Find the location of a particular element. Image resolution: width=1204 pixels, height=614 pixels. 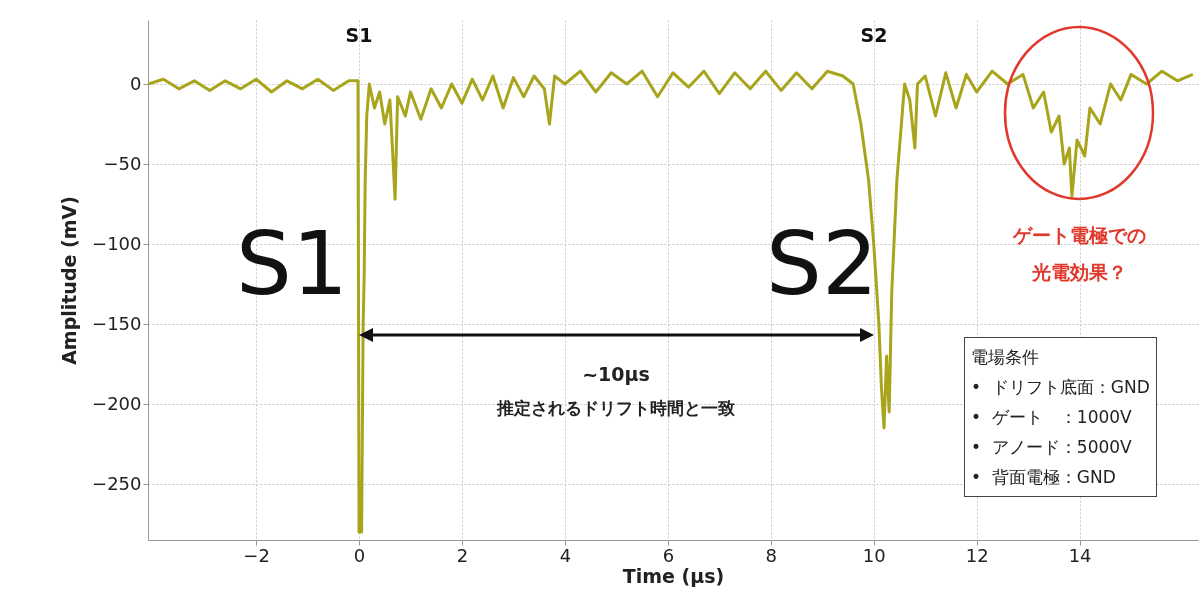

x-tick-label: 10 is located at coordinates (874, 555).